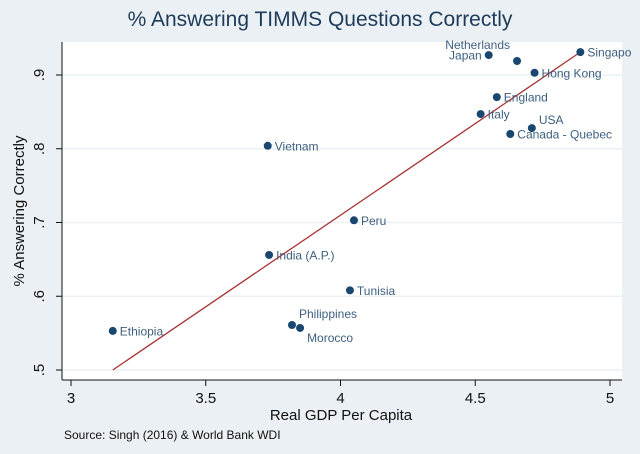 The width and height of the screenshot is (640, 454). What do you see at coordinates (172, 435) in the screenshot?
I see `source-note: Source: Singh (2016) & World Bank WDI` at bounding box center [172, 435].